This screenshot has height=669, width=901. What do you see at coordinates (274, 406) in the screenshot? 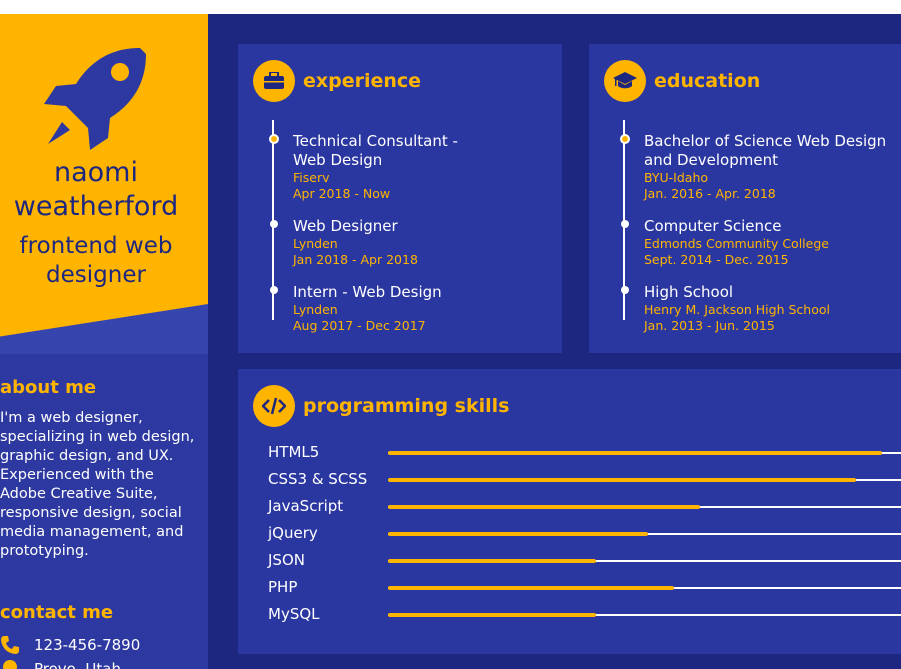
I see `code-icon` at bounding box center [274, 406].